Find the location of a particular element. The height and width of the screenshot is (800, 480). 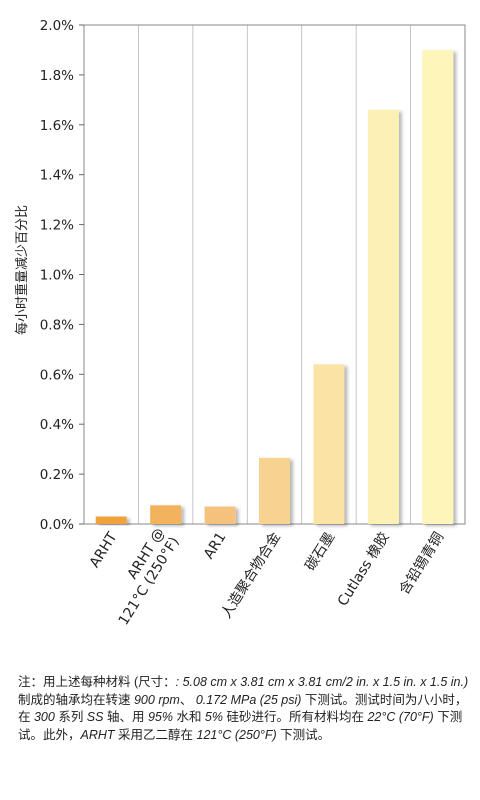

footnote-segment: 22°C (70°F) is located at coordinates (400, 717).